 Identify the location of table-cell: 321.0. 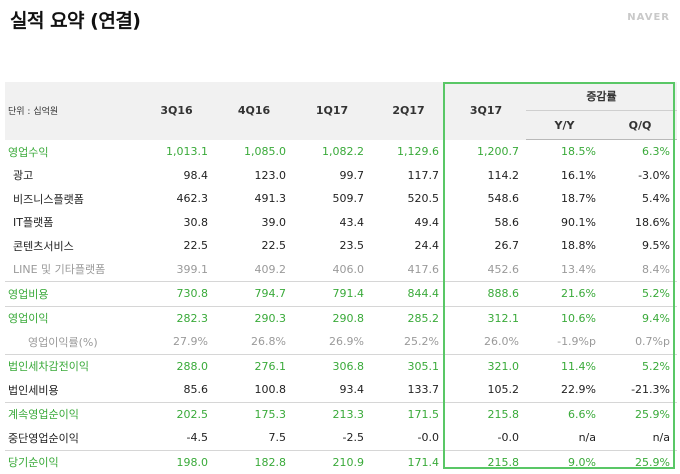
(486, 366).